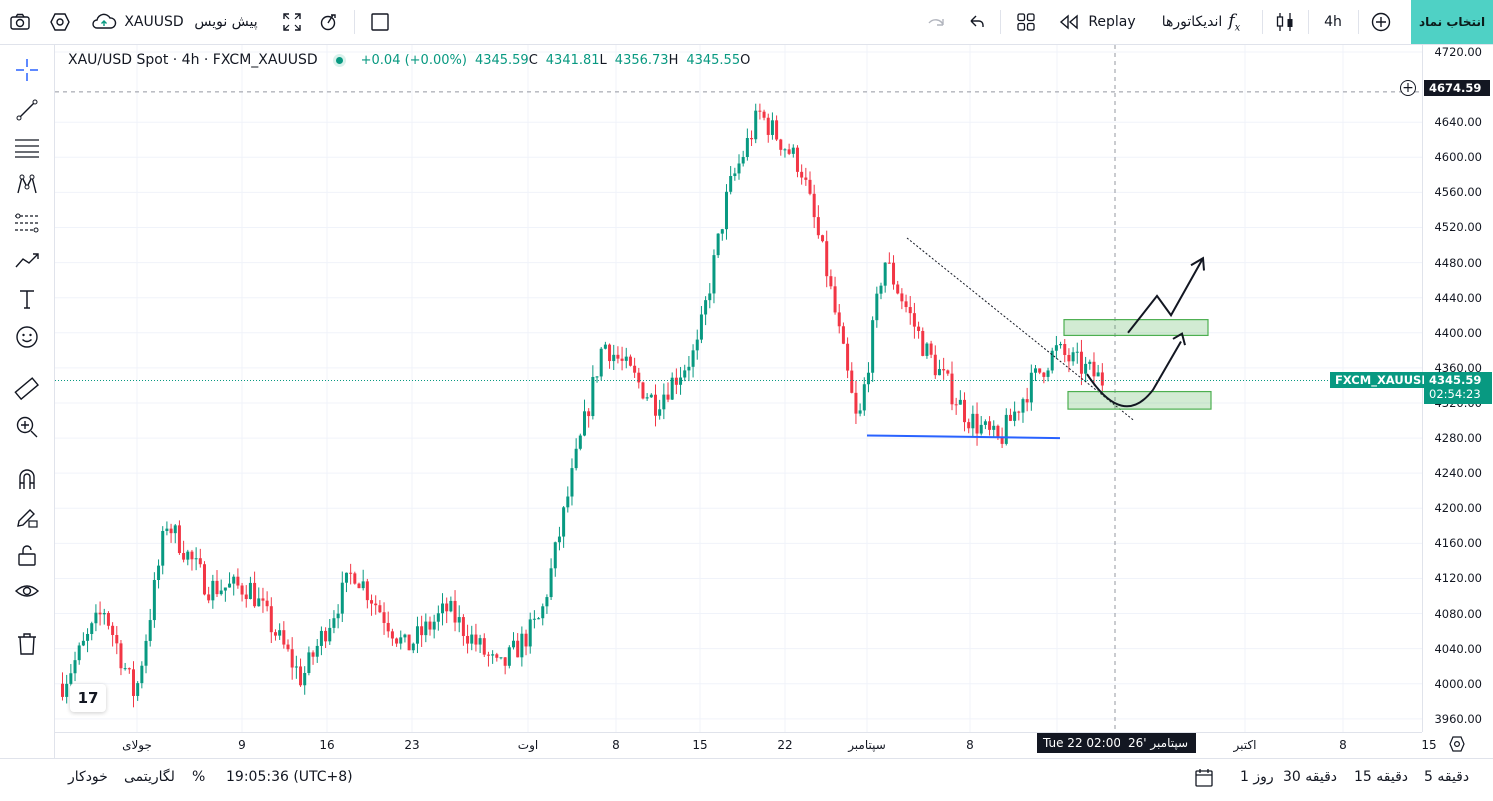  I want to click on indicators-button: اندیکاتورها fx, so click(1201, 22).